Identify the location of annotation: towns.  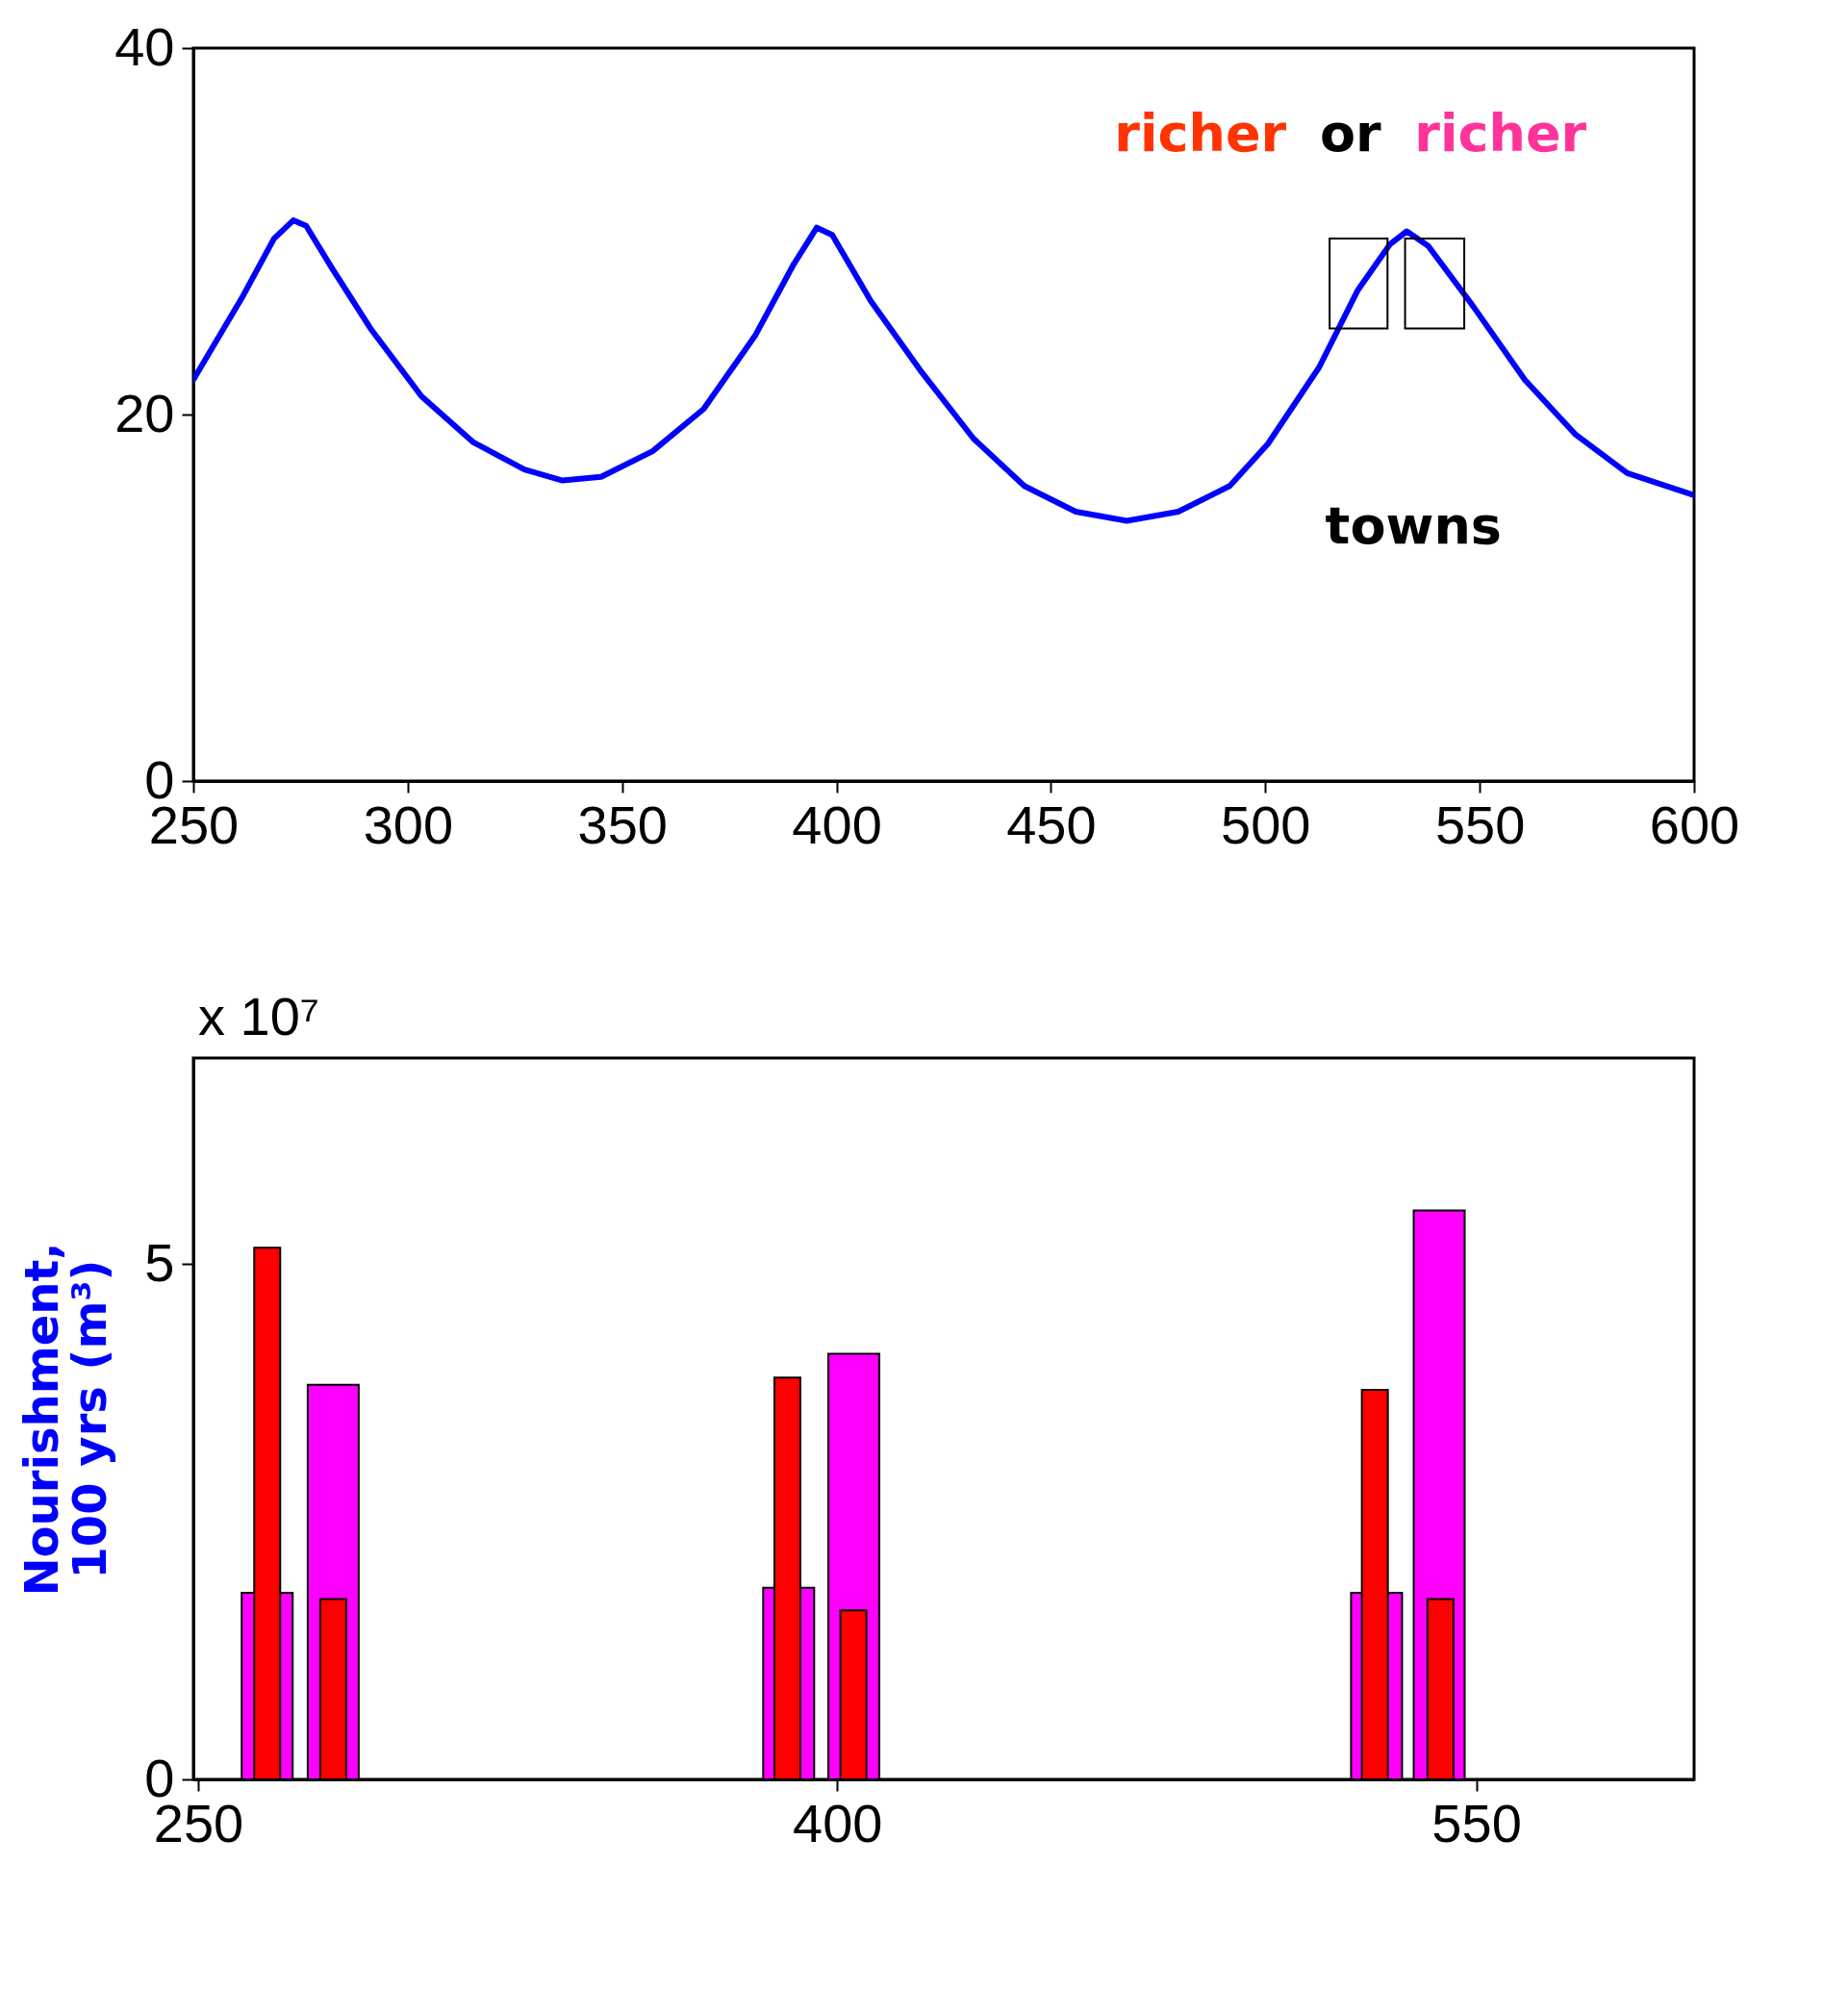
(1413, 526).